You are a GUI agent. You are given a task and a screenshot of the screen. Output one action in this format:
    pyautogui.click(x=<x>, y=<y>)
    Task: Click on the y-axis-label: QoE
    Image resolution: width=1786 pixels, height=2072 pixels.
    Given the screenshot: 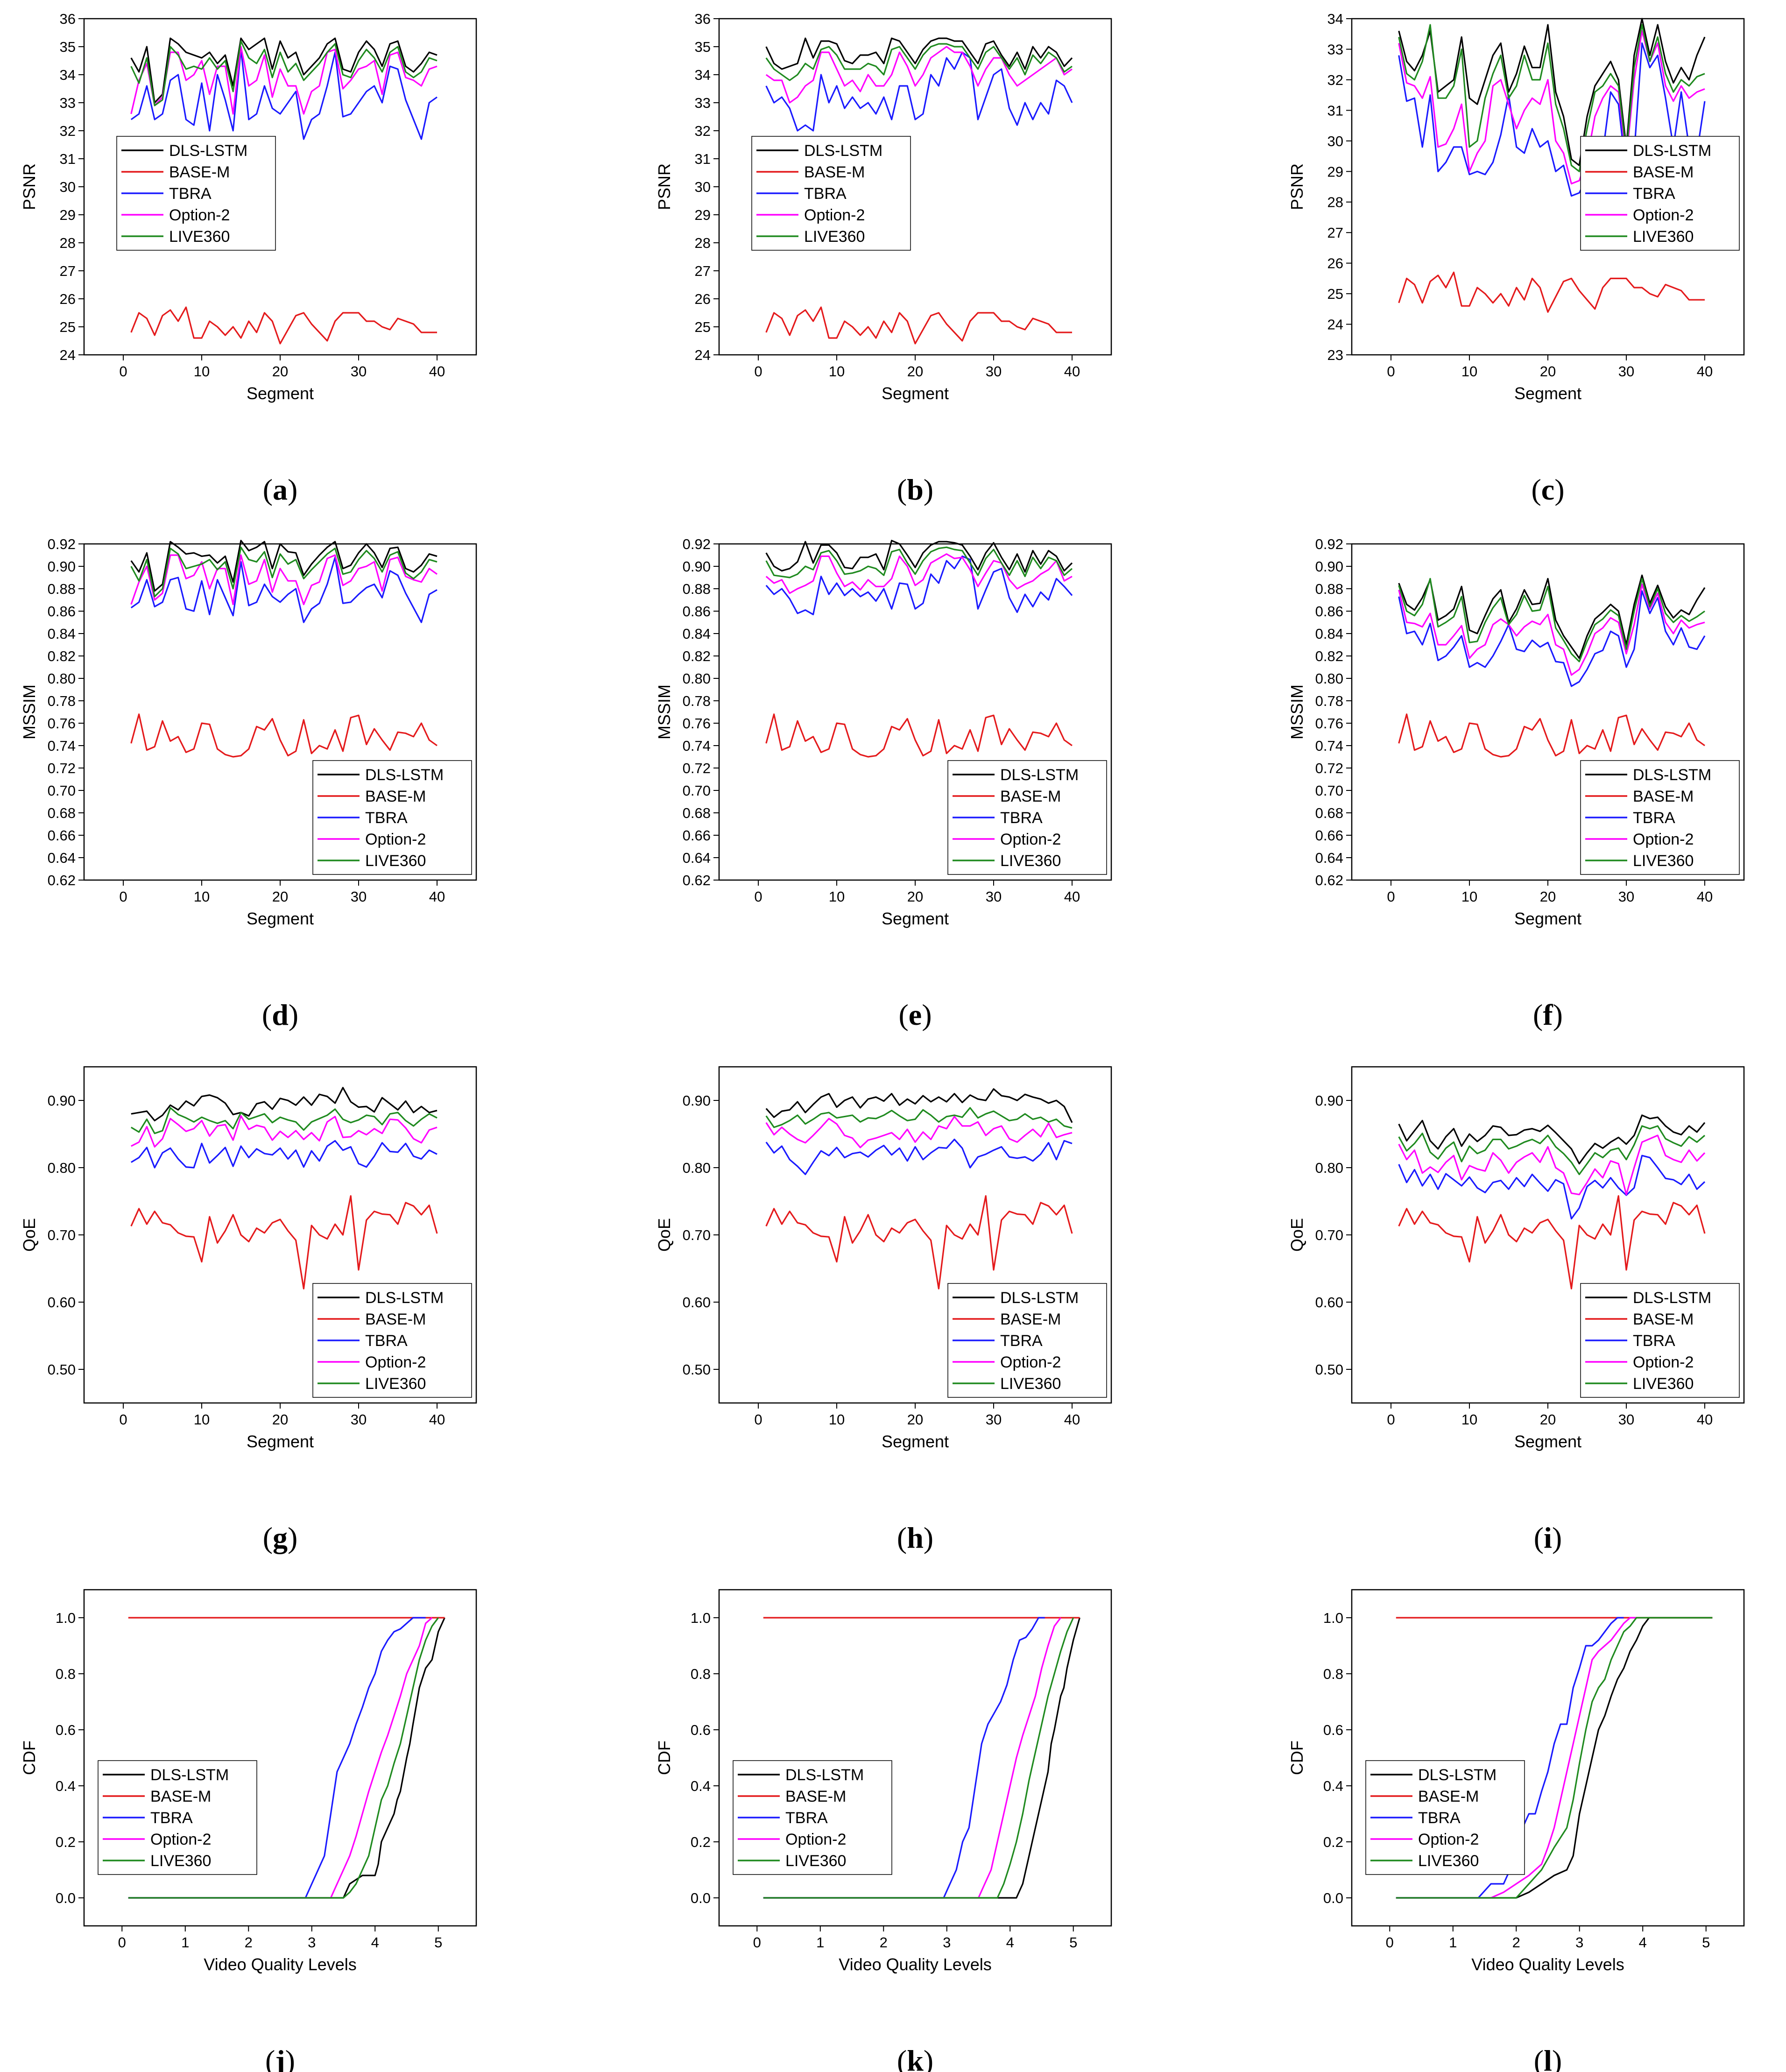 What is the action you would take?
    pyautogui.click(x=664, y=1235)
    